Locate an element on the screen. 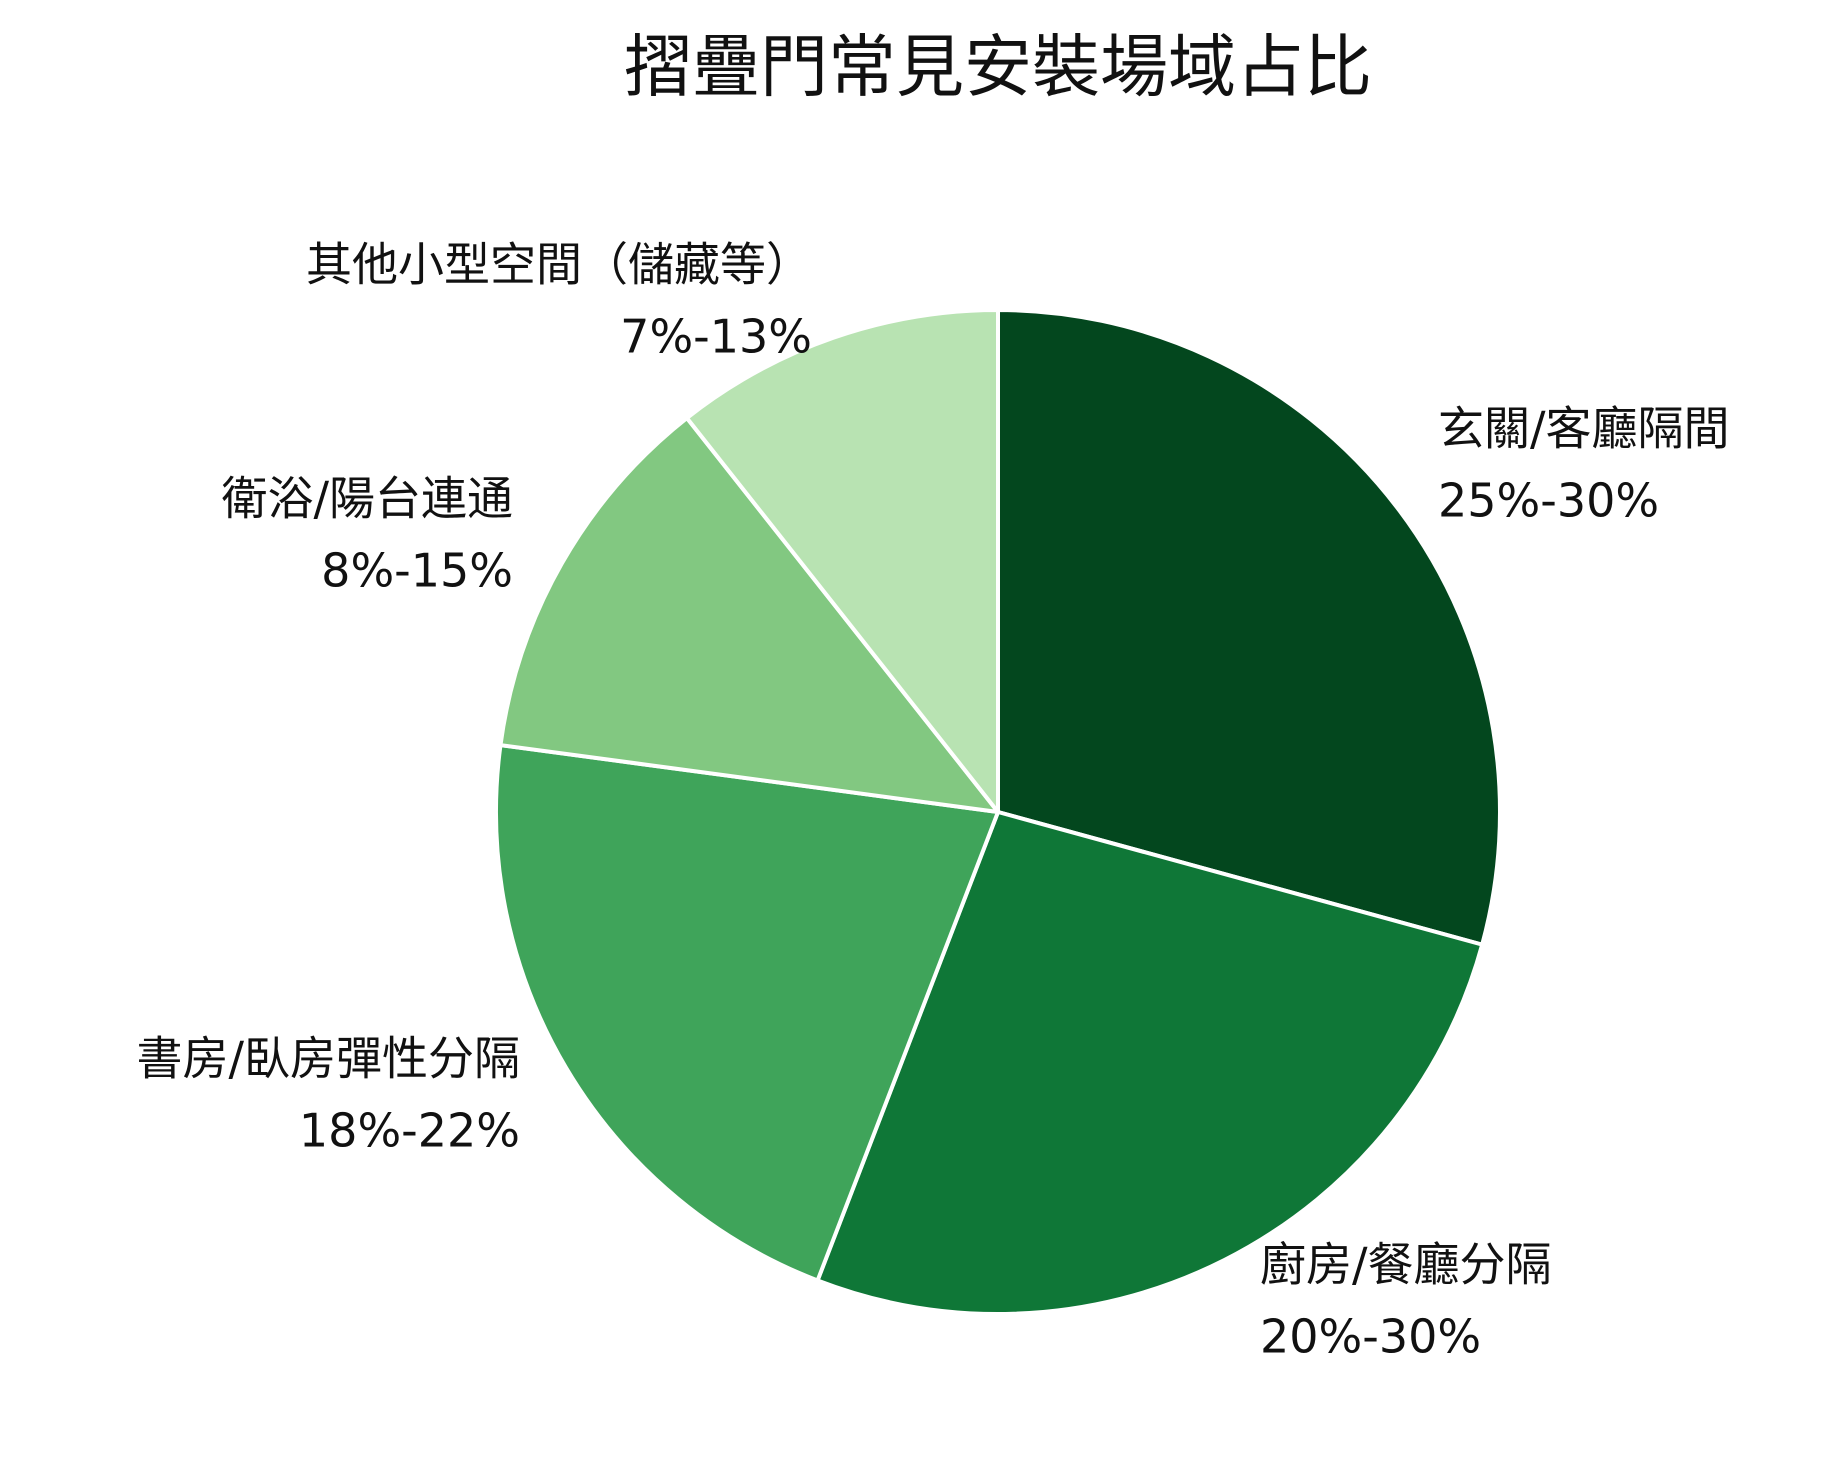  slice-label: 書房/臥房彈性分隔 is located at coordinates (329, 1059).